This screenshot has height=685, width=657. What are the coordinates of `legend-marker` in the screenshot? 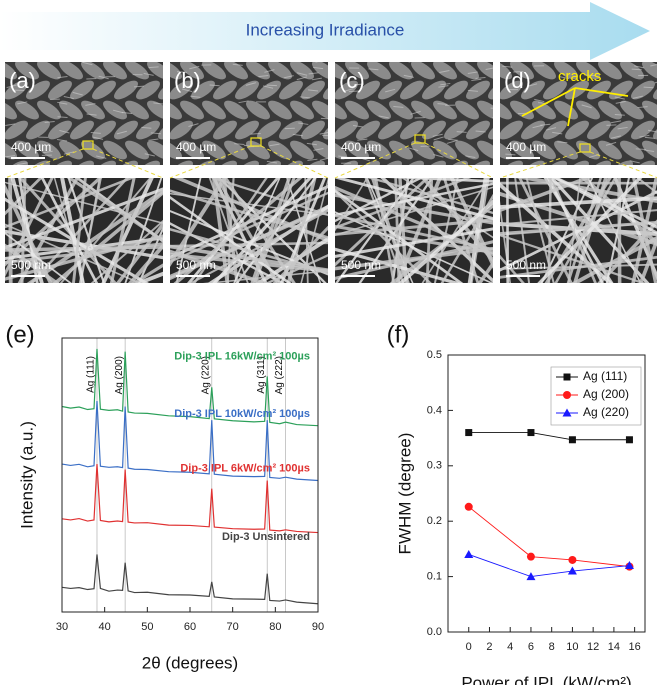 It's located at (567, 412).